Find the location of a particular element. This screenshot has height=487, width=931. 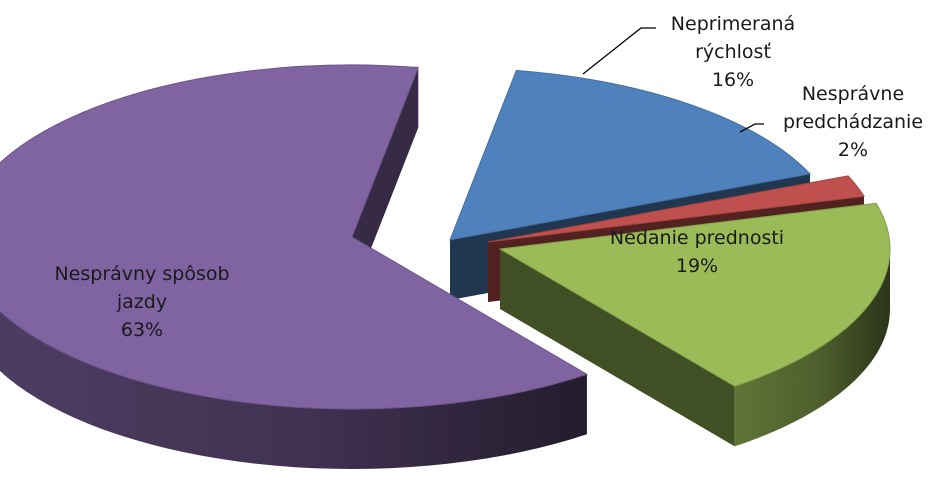

pie-slice-nespr-vne-predch-dzanie is located at coordinates (676, 209).